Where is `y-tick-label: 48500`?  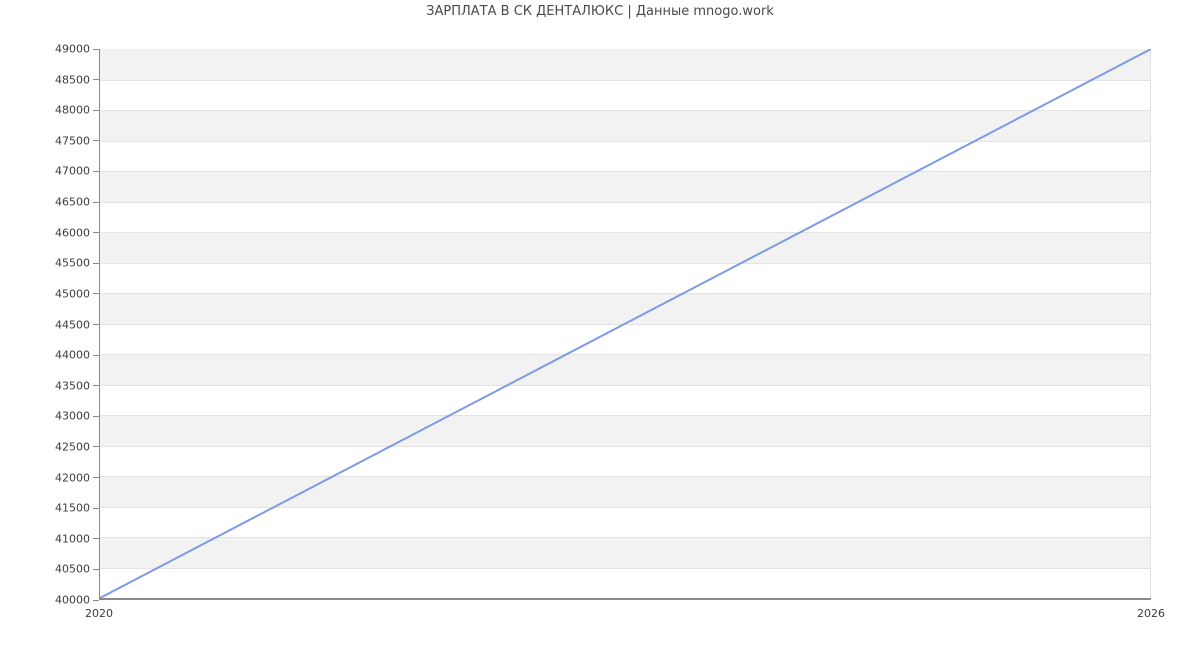 y-tick-label: 48500 is located at coordinates (72, 80).